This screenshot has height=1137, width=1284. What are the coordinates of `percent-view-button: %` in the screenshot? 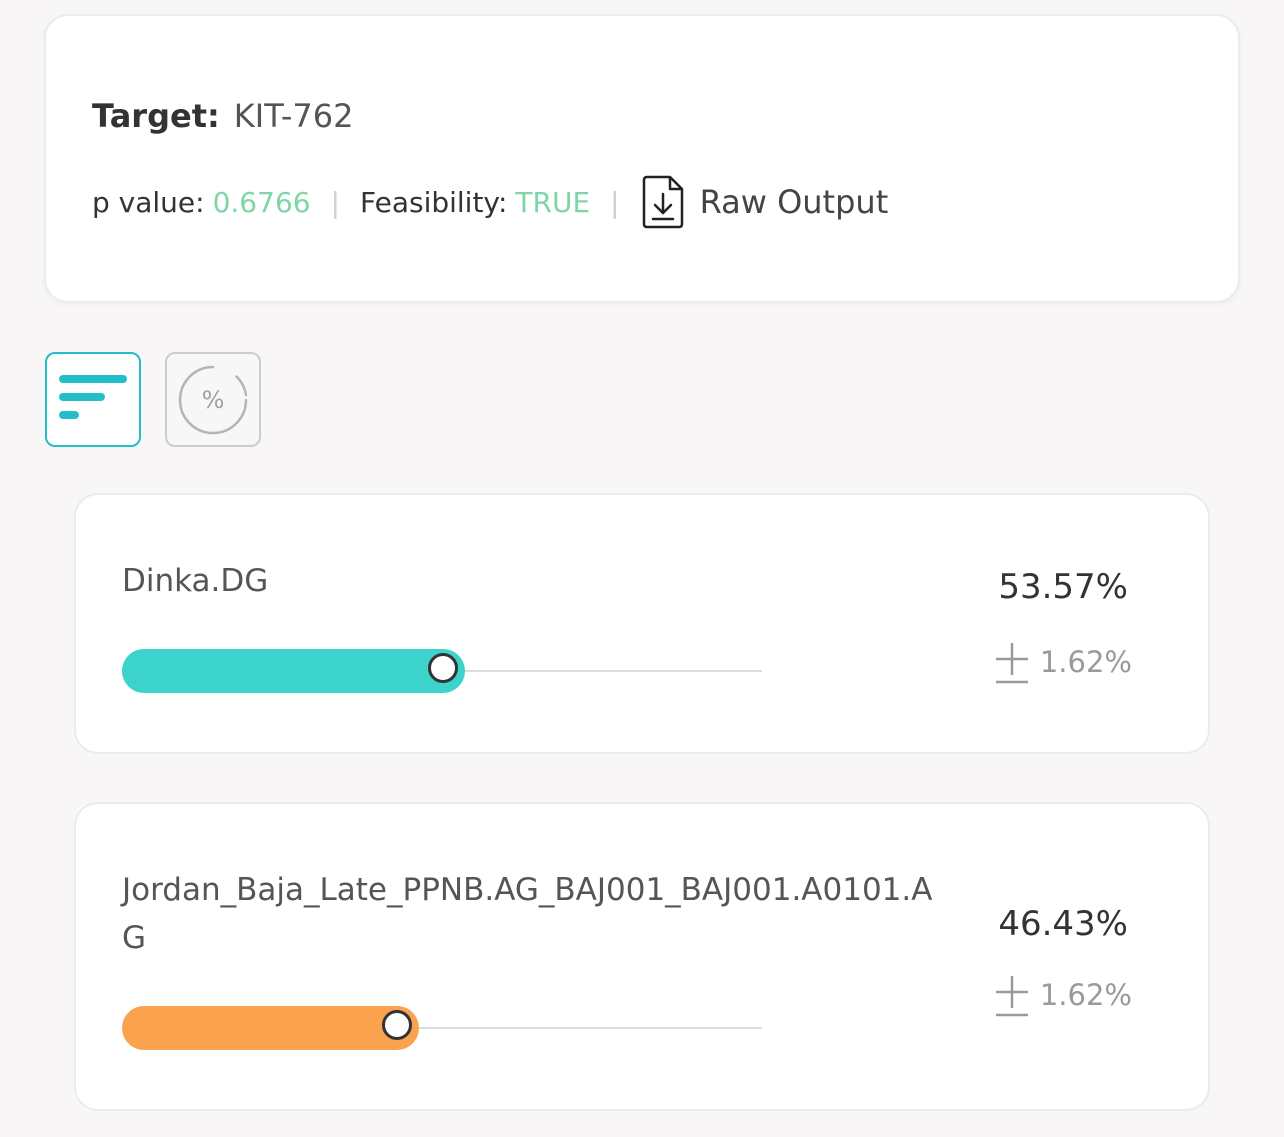 It's located at (213, 399).